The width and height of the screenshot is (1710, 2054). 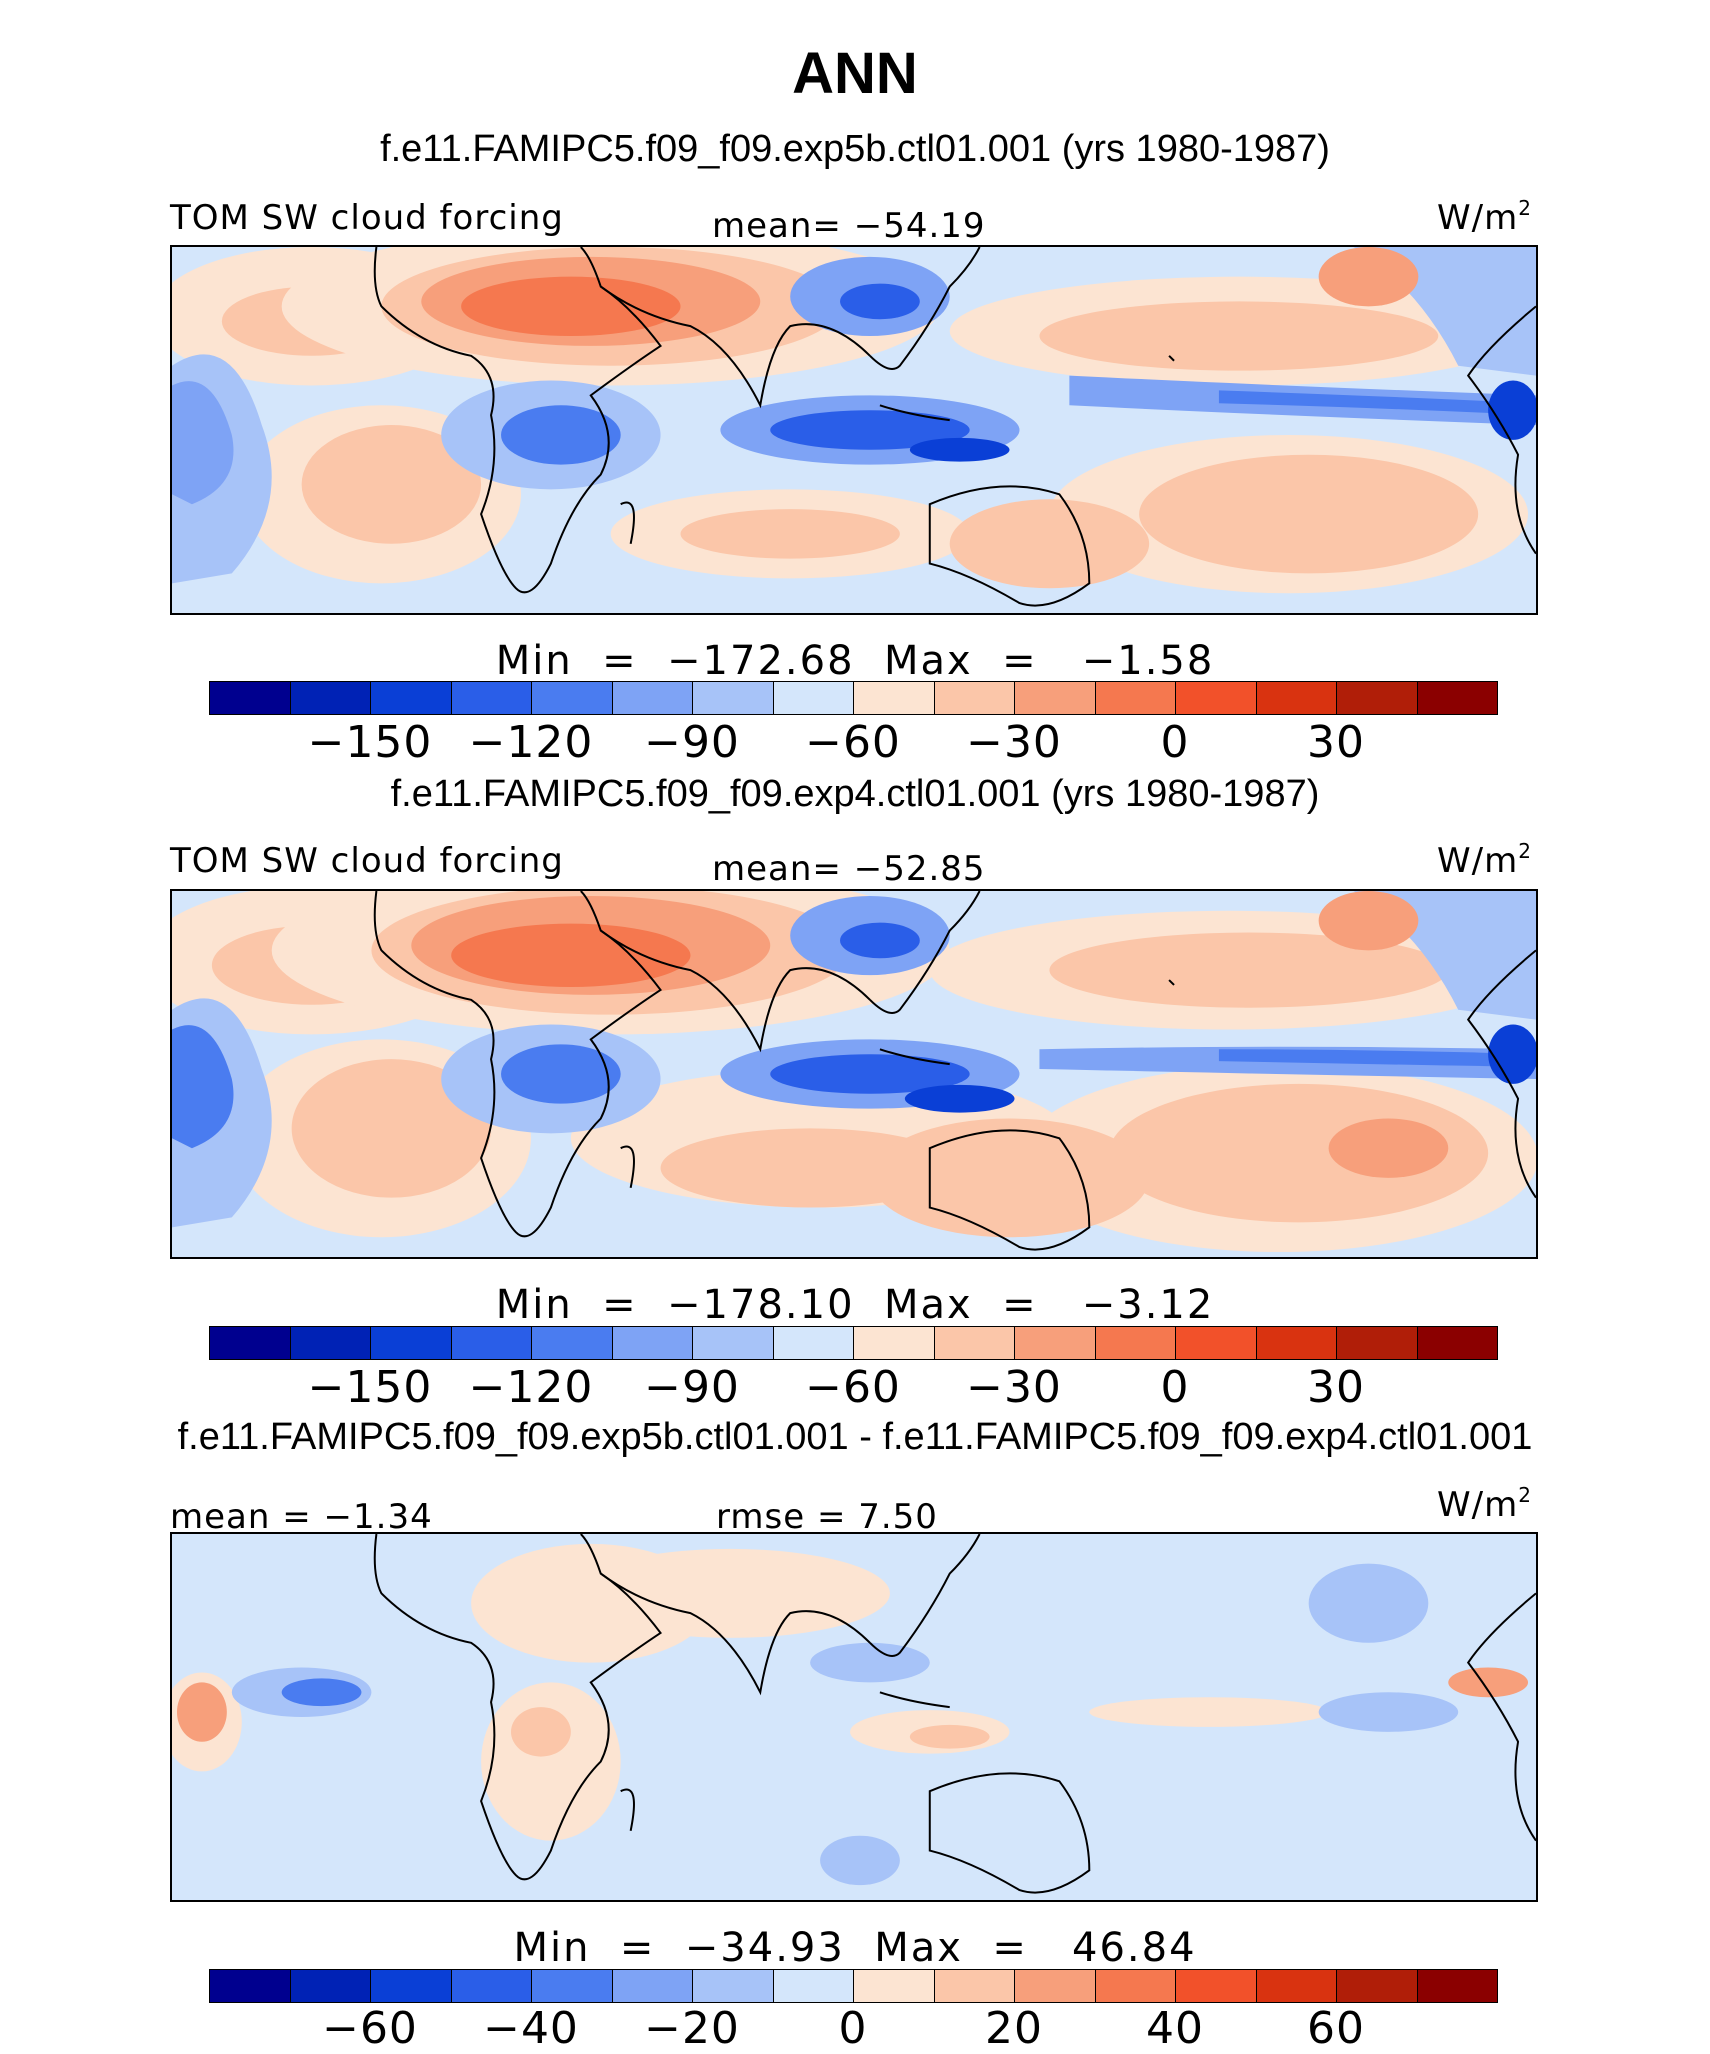 I want to click on colorbar-tick: 60, so click(x=1336, y=2028).